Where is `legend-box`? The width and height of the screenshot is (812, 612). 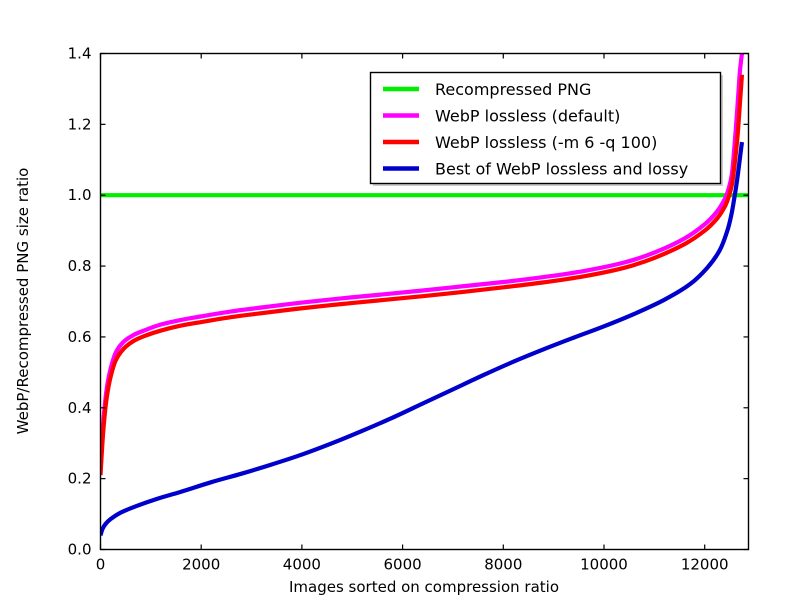
legend-box is located at coordinates (545, 128).